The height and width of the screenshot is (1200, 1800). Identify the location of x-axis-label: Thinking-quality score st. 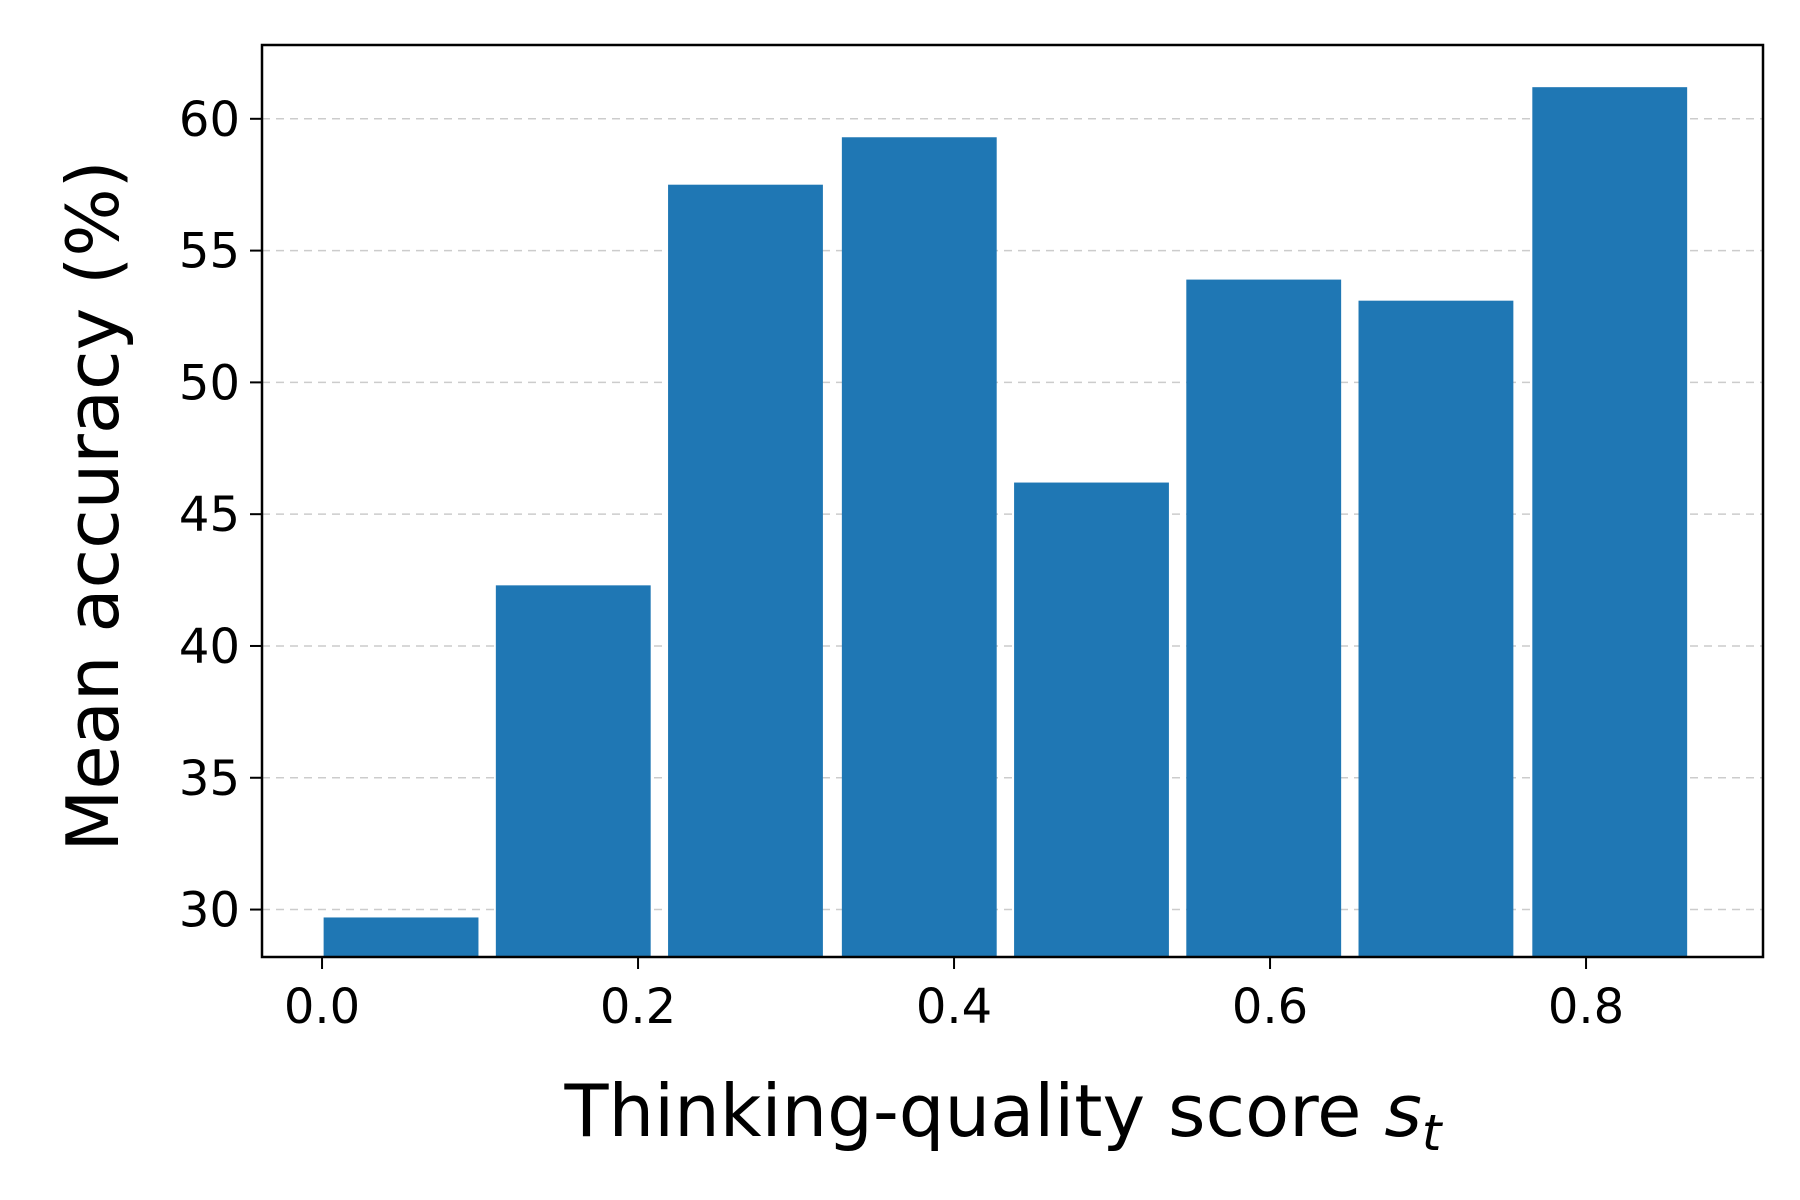
(1004, 1115).